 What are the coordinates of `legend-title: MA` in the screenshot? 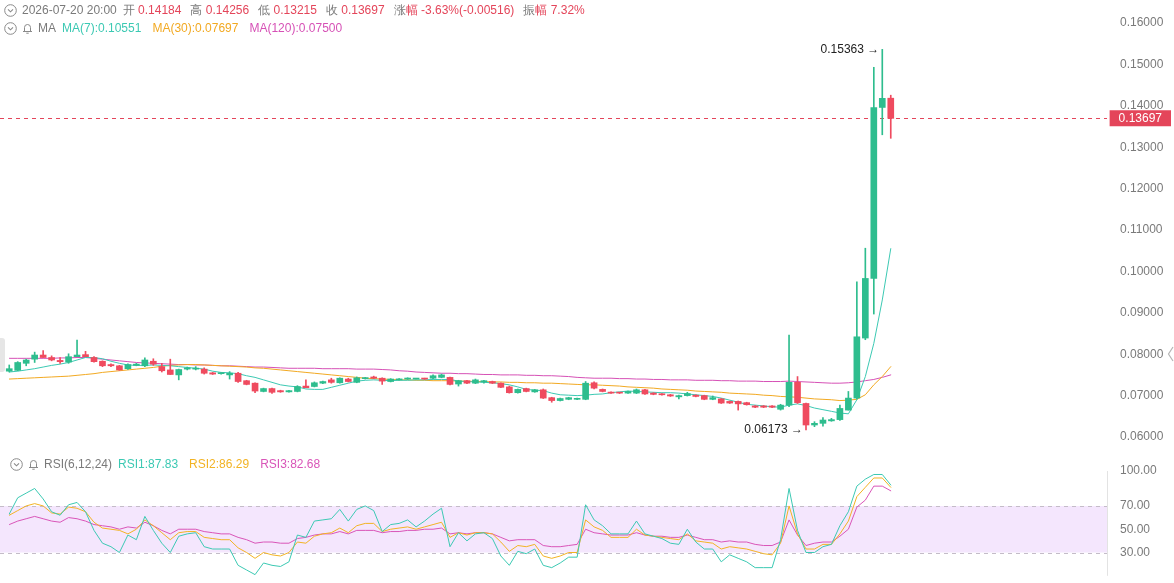 It's located at (47, 28).